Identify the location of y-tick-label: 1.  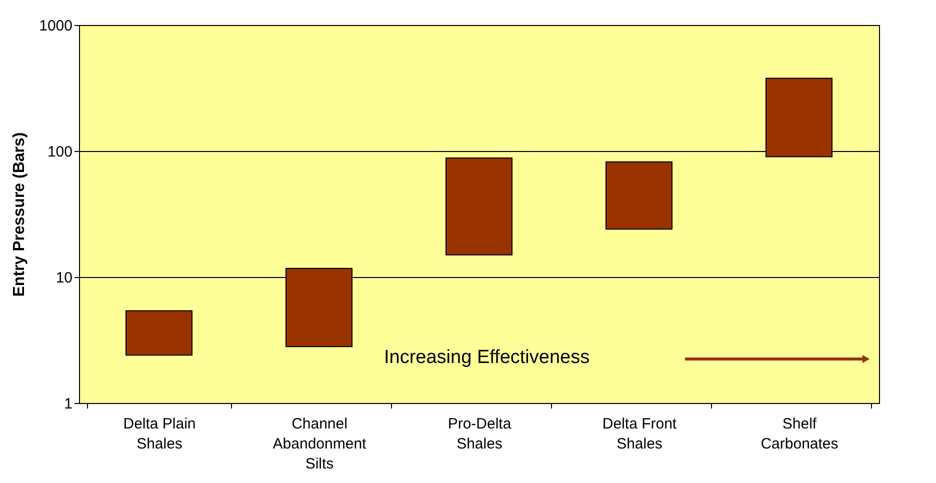
(68, 404).